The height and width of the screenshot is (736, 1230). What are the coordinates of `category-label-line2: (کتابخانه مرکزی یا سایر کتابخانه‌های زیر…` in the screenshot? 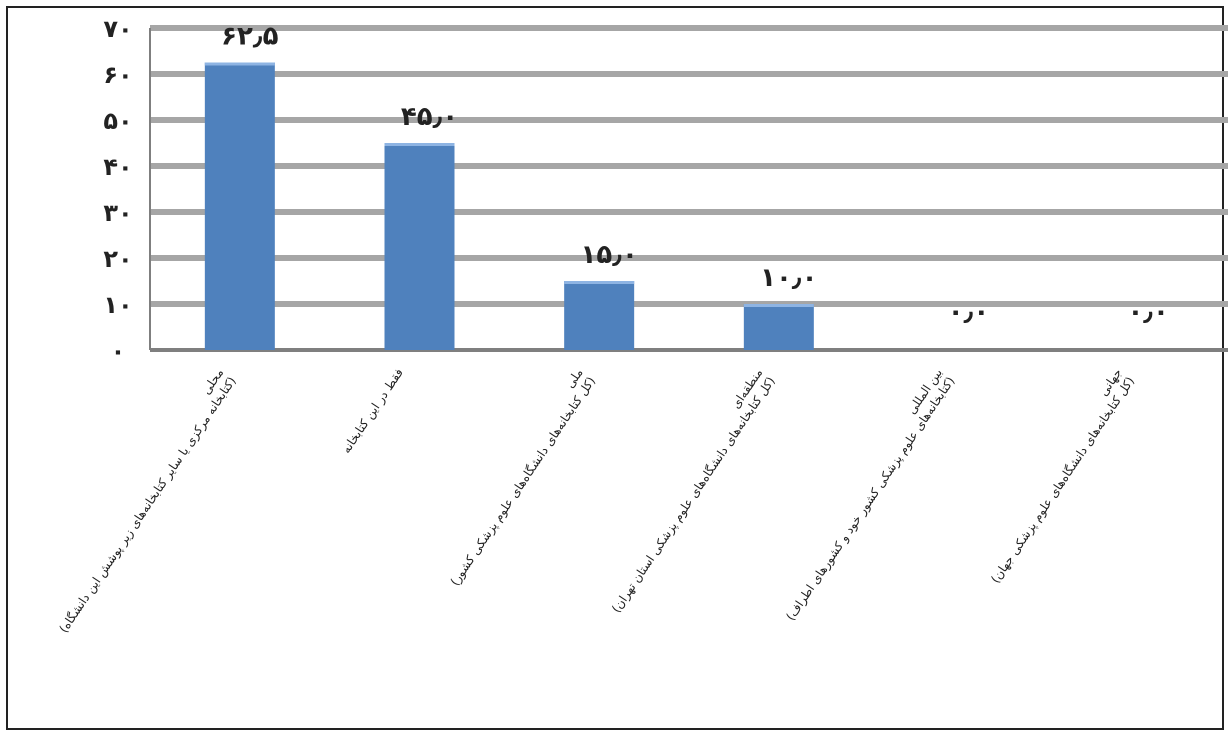 It's located at (147, 505).